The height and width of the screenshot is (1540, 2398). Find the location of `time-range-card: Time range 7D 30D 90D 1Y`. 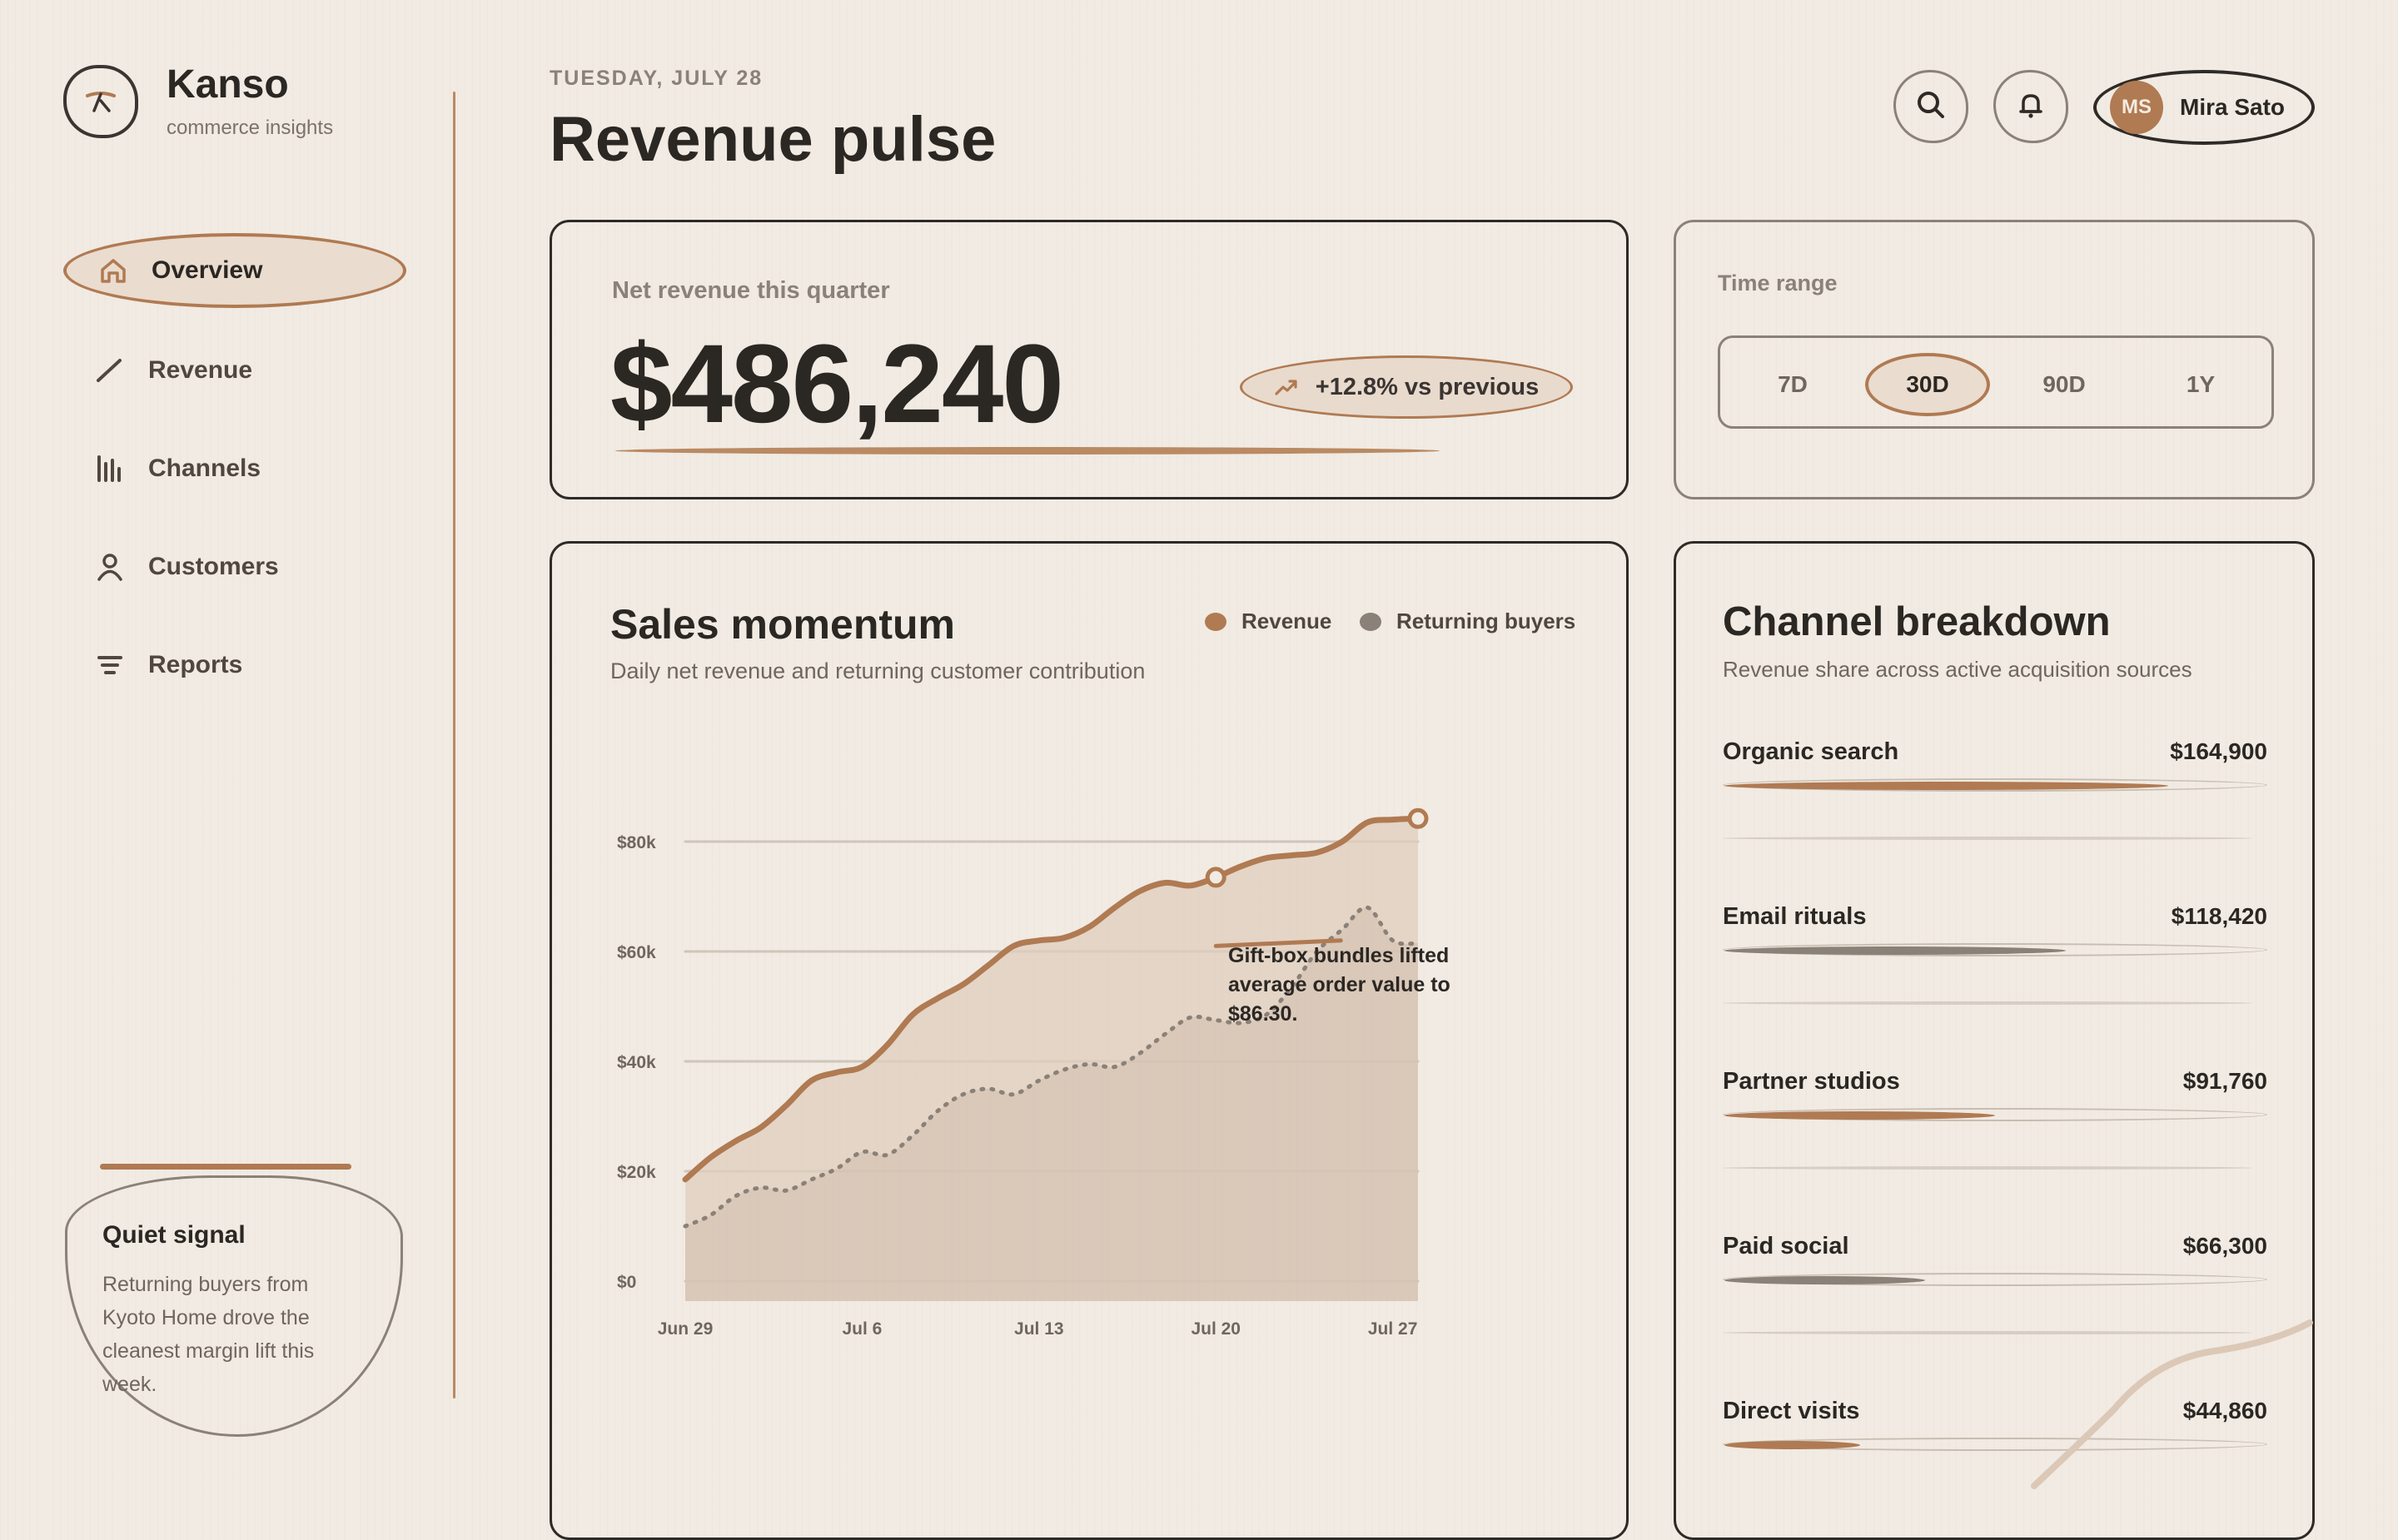

time-range-card: Time range 7D 30D 90D 1Y is located at coordinates (1994, 359).